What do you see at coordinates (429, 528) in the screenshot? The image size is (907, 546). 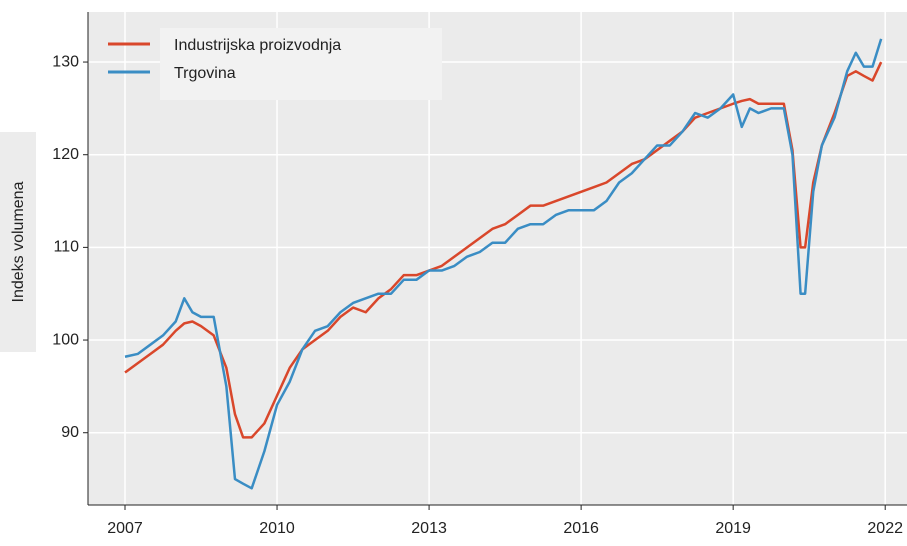 I see `x-tick-label: 2013` at bounding box center [429, 528].